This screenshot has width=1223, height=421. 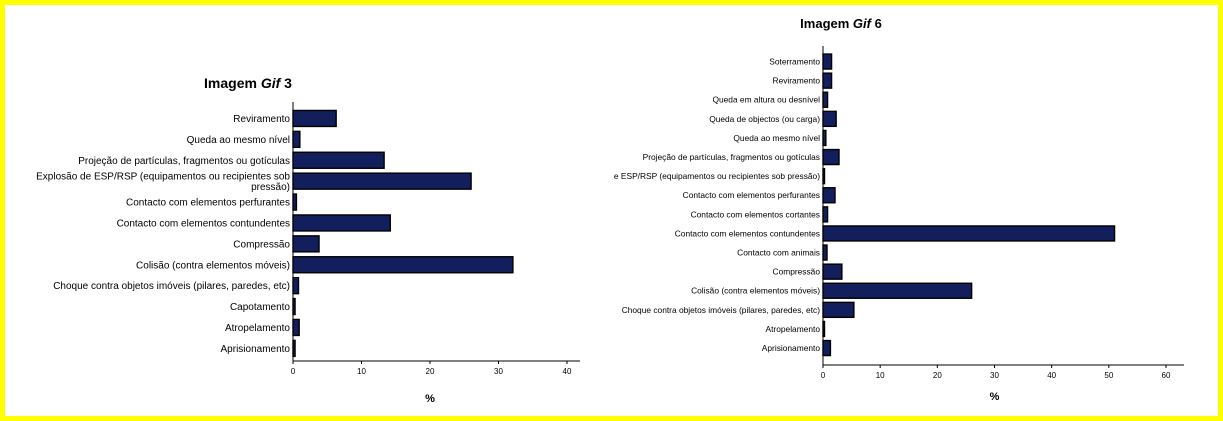 What do you see at coordinates (755, 214) in the screenshot?
I see `category-label: Contacto com elementos cortantes` at bounding box center [755, 214].